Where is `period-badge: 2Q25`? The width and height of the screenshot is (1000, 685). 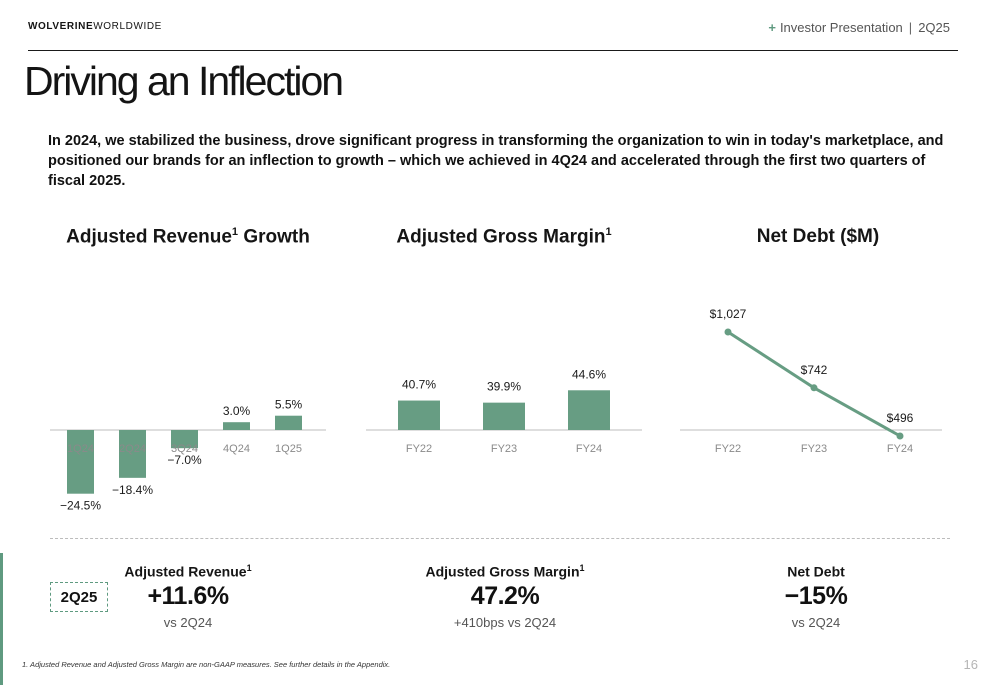 period-badge: 2Q25 is located at coordinates (79, 597).